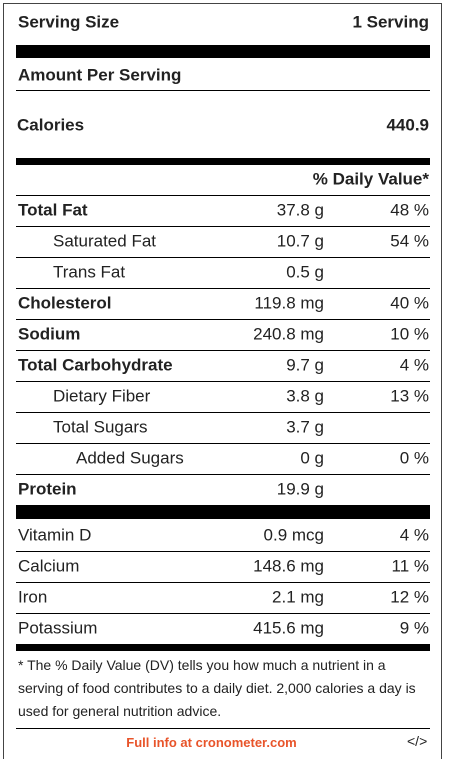  I want to click on nutrient-name: Iron, so click(32, 596).